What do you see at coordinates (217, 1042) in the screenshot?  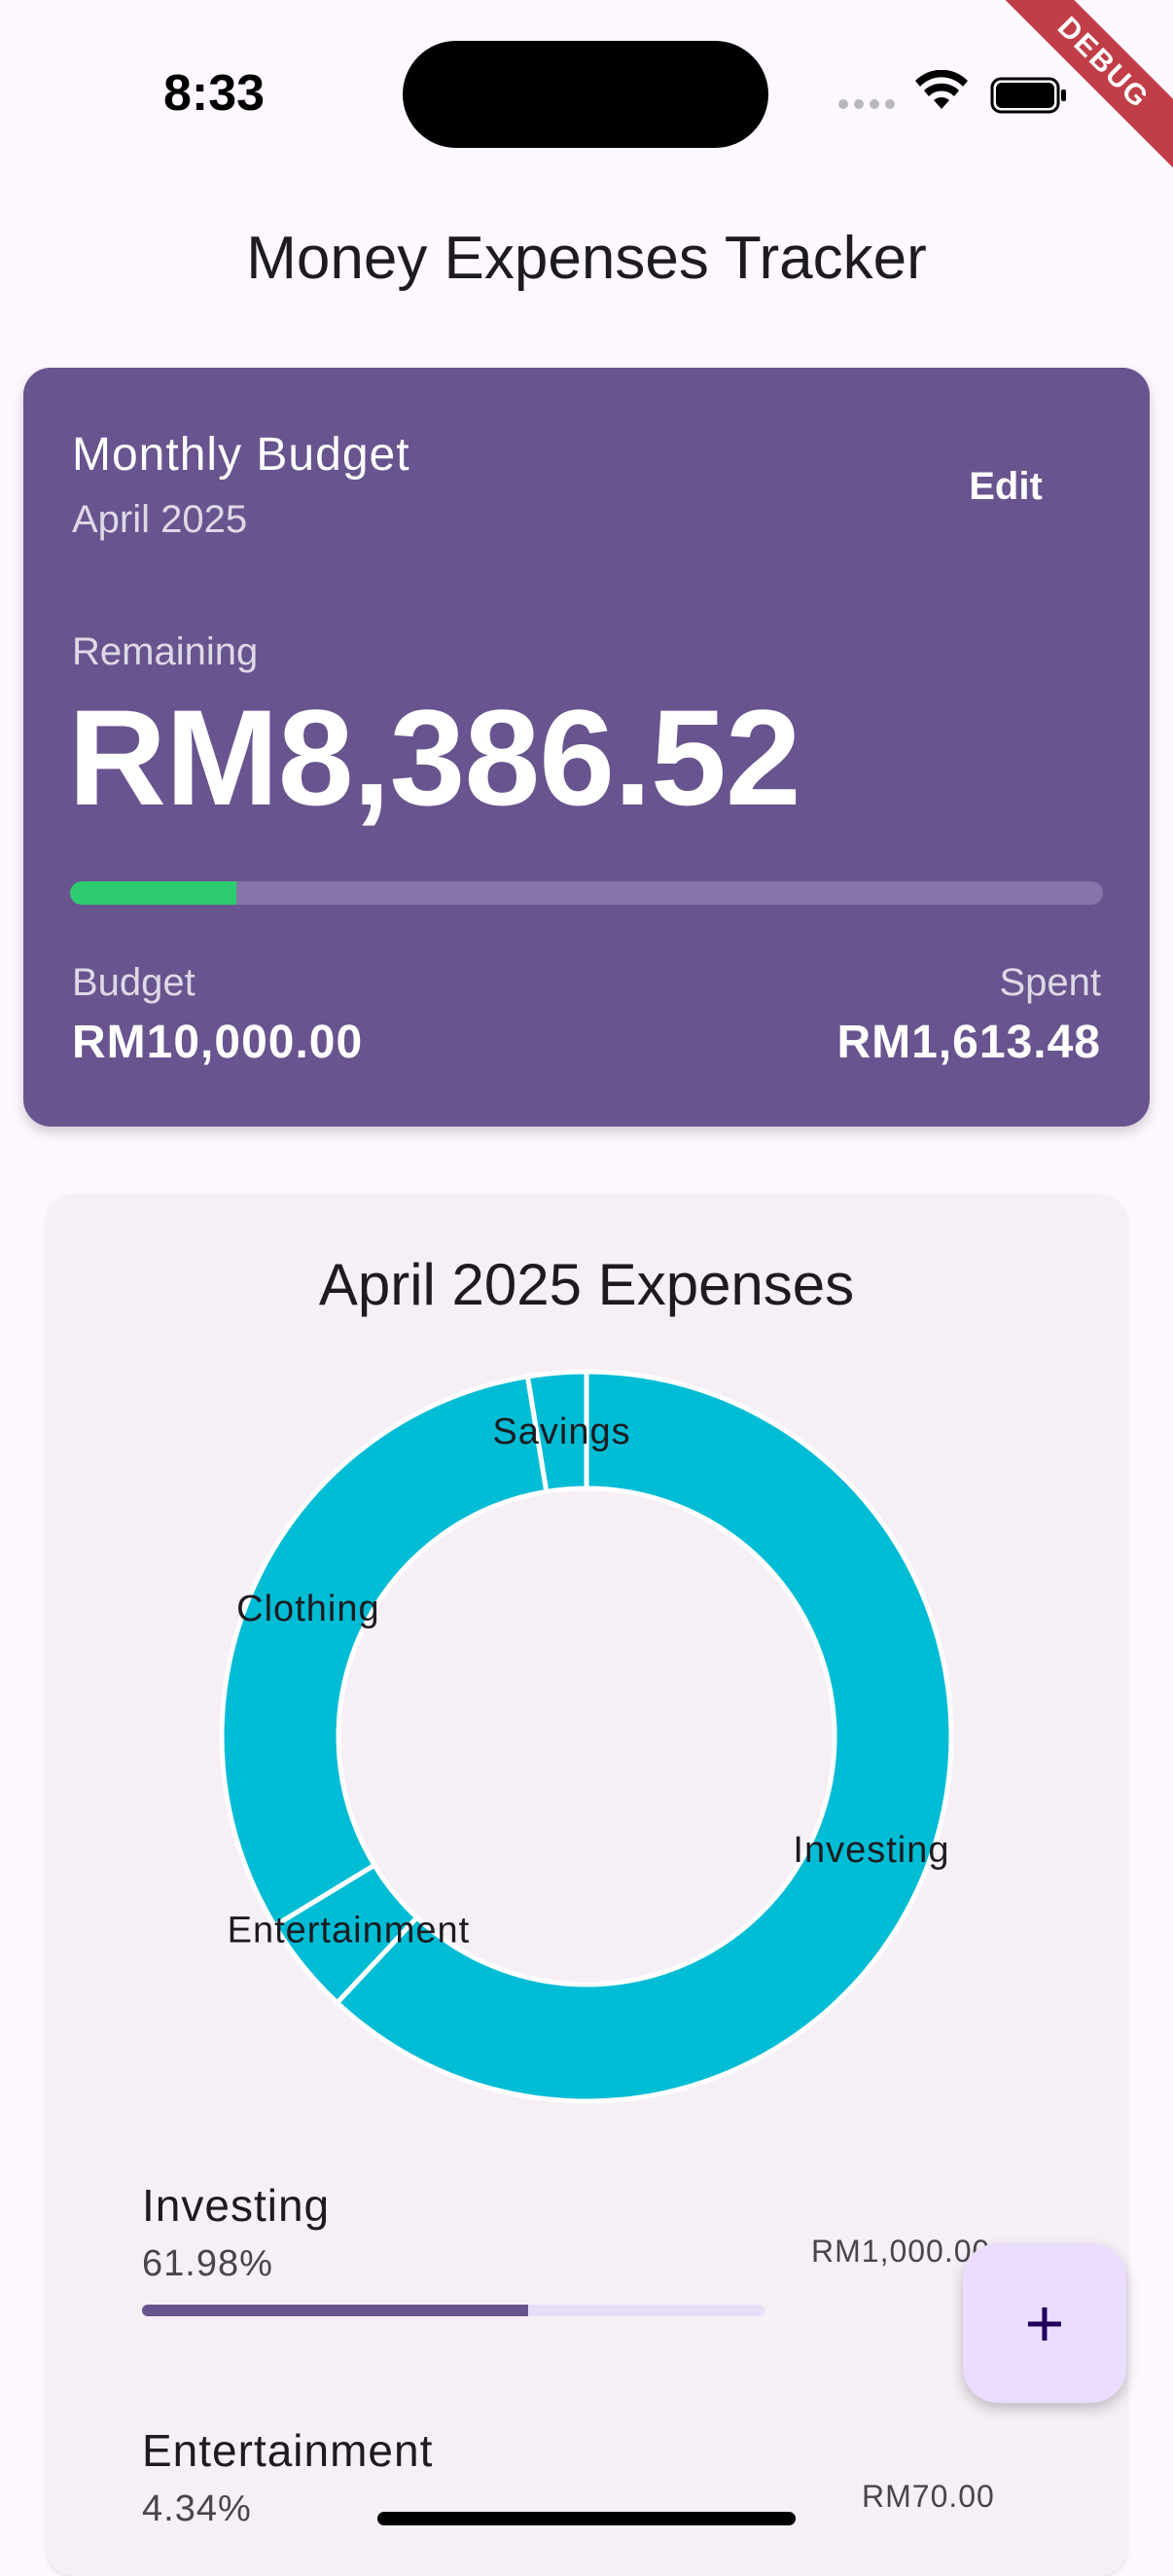 I see `budget-amount: RM10,000.00` at bounding box center [217, 1042].